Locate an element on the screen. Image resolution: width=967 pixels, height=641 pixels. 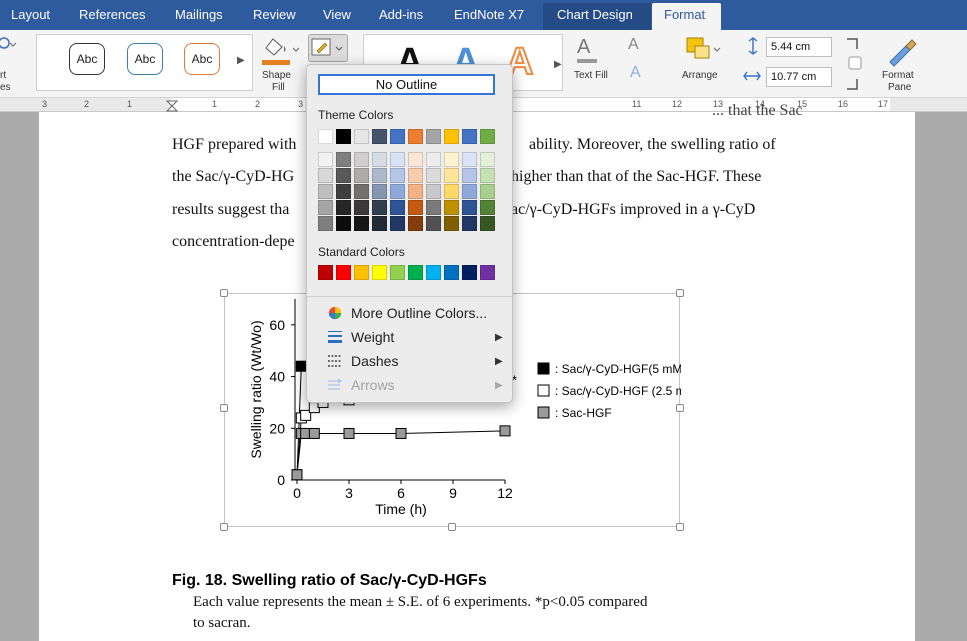
weight-item: Weight is located at coordinates (361, 337).